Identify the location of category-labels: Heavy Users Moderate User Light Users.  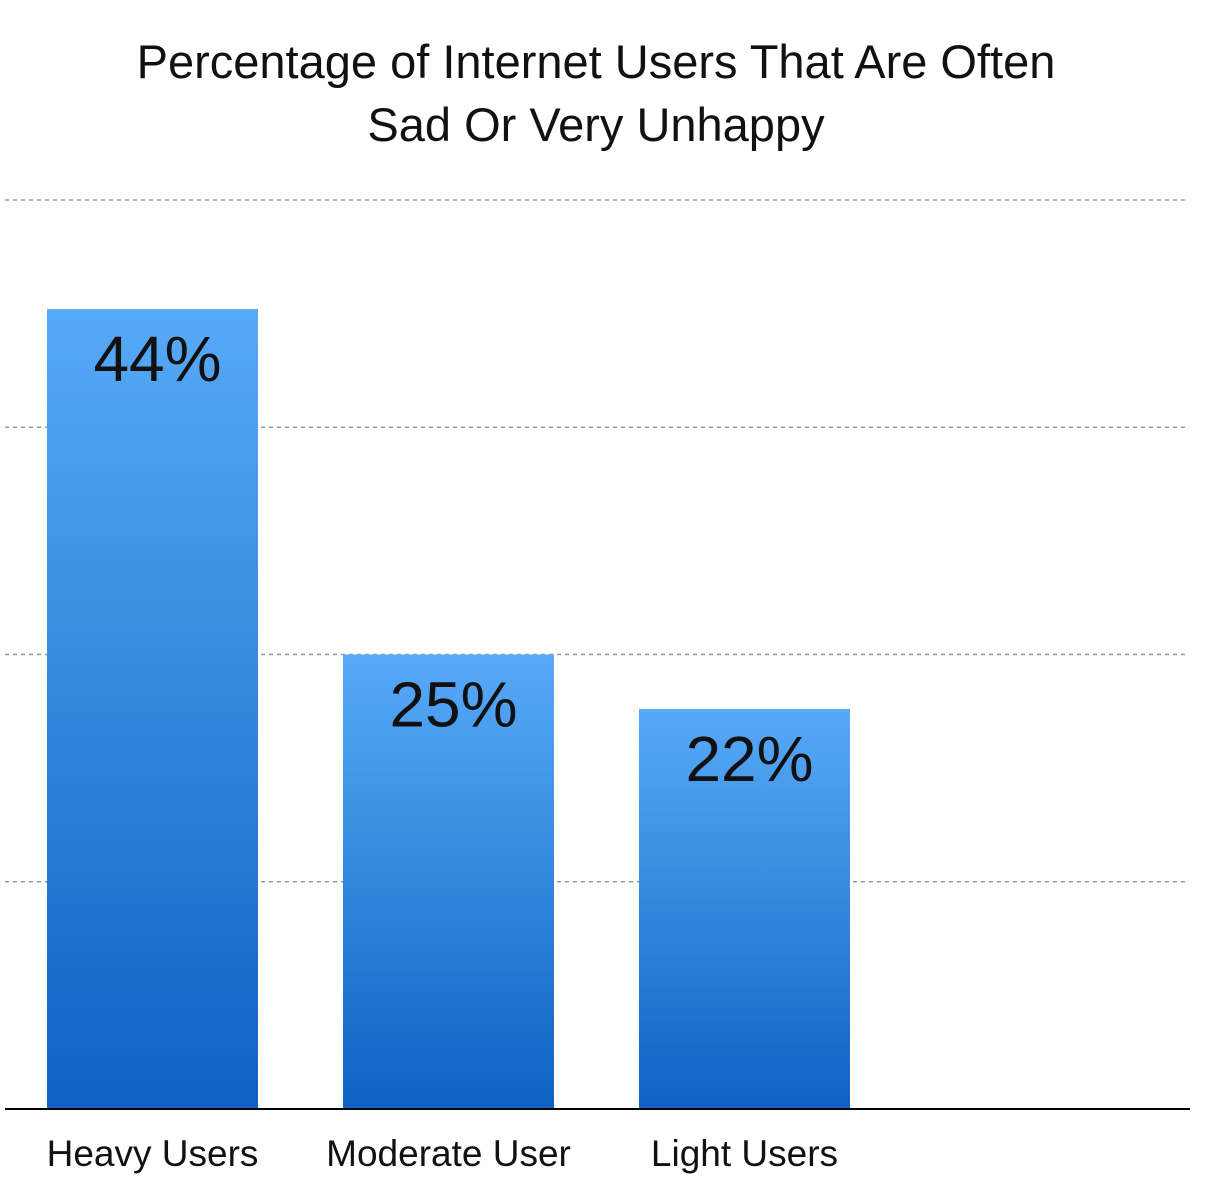
(442, 1153).